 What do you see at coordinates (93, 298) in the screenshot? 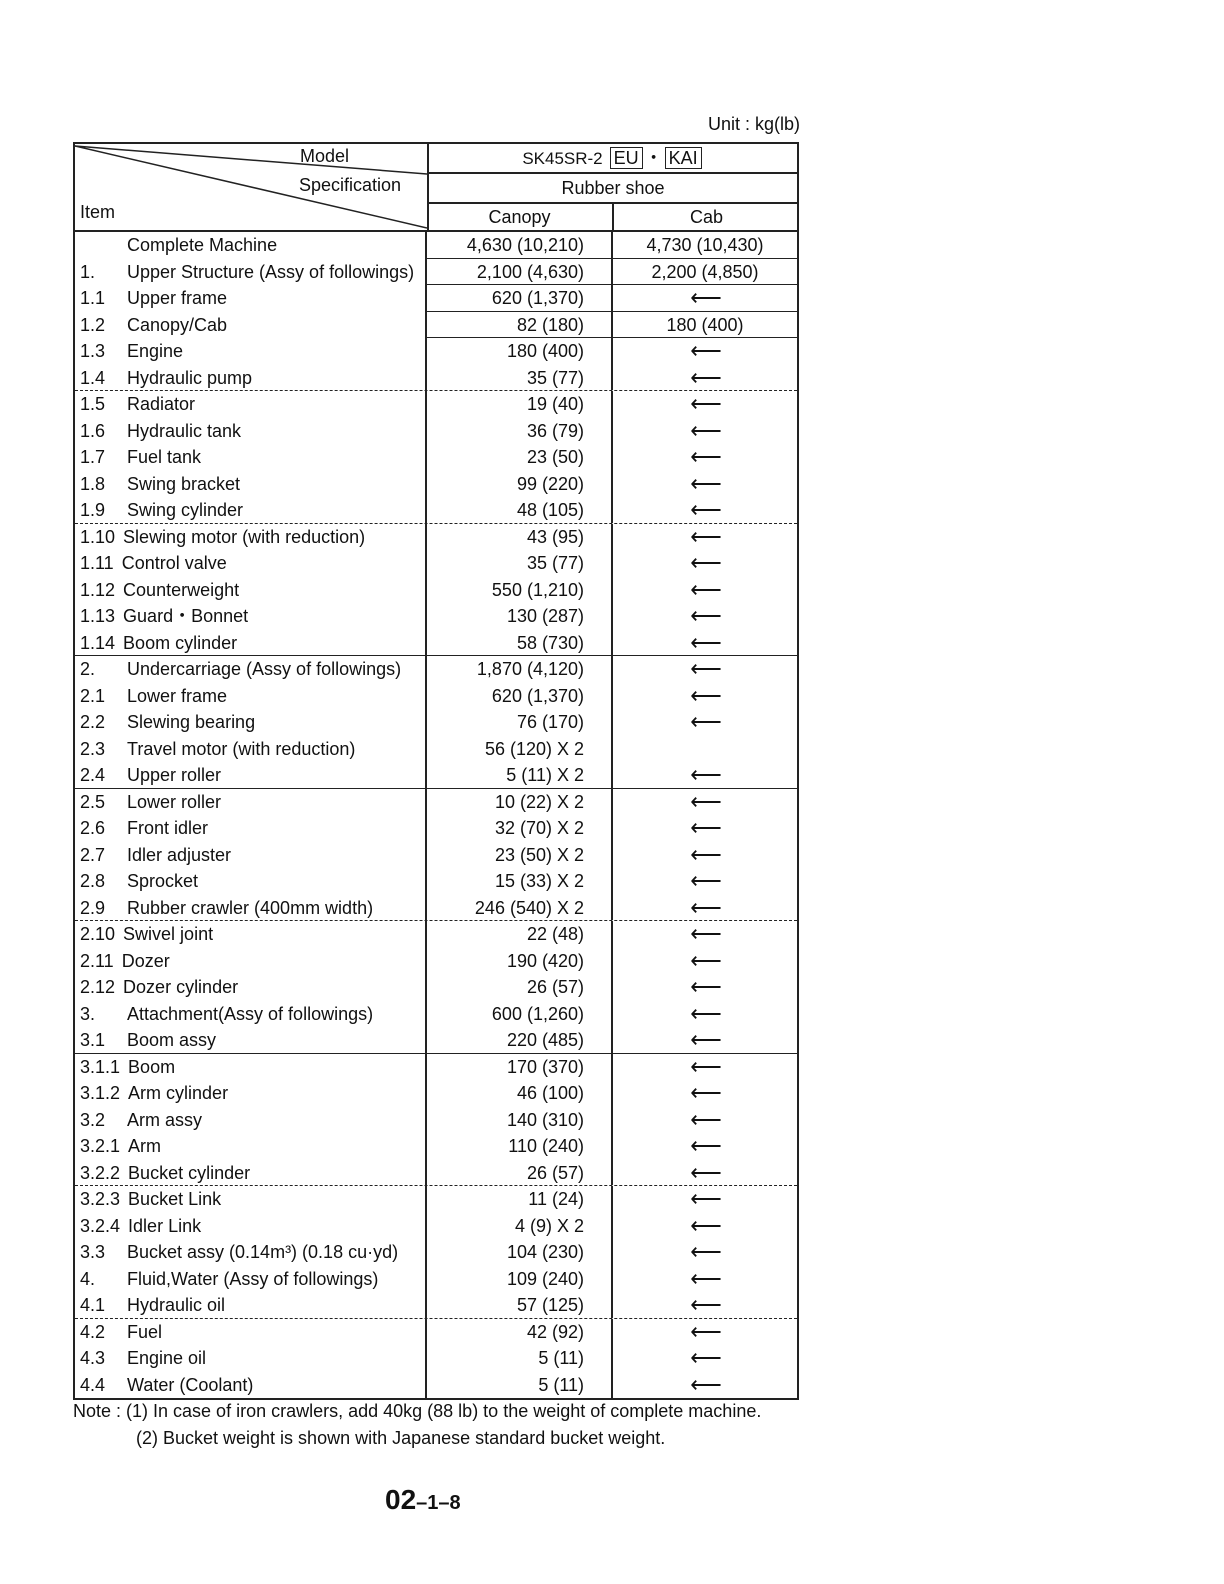
I see `item-number: 1.1` at bounding box center [93, 298].